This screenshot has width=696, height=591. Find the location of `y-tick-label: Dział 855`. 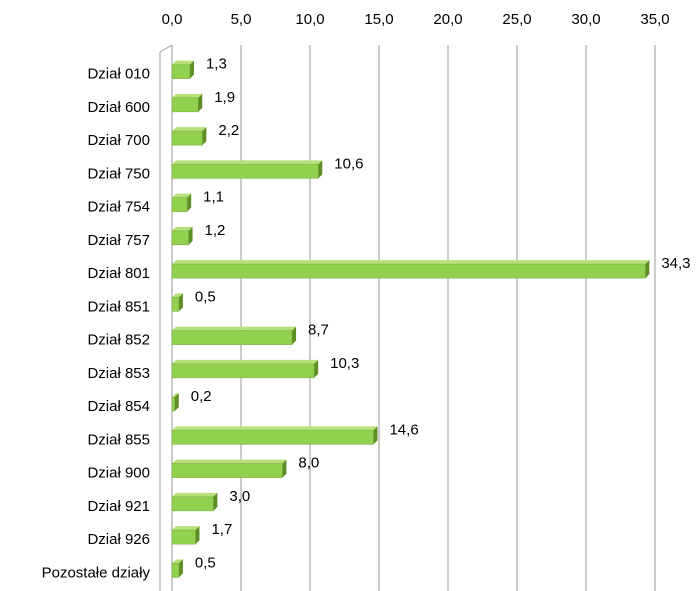

y-tick-label: Dział 855 is located at coordinates (118, 439).